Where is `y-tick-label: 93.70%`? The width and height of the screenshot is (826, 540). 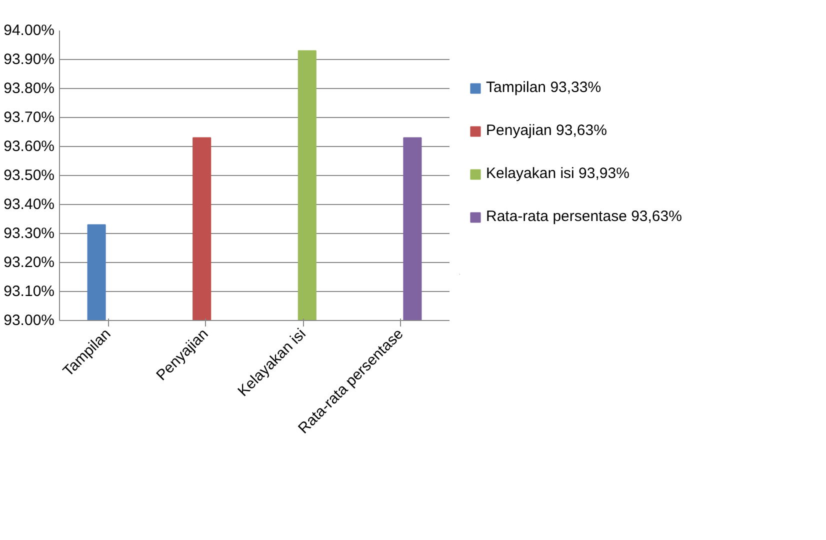
y-tick-label: 93.70% is located at coordinates (29, 117).